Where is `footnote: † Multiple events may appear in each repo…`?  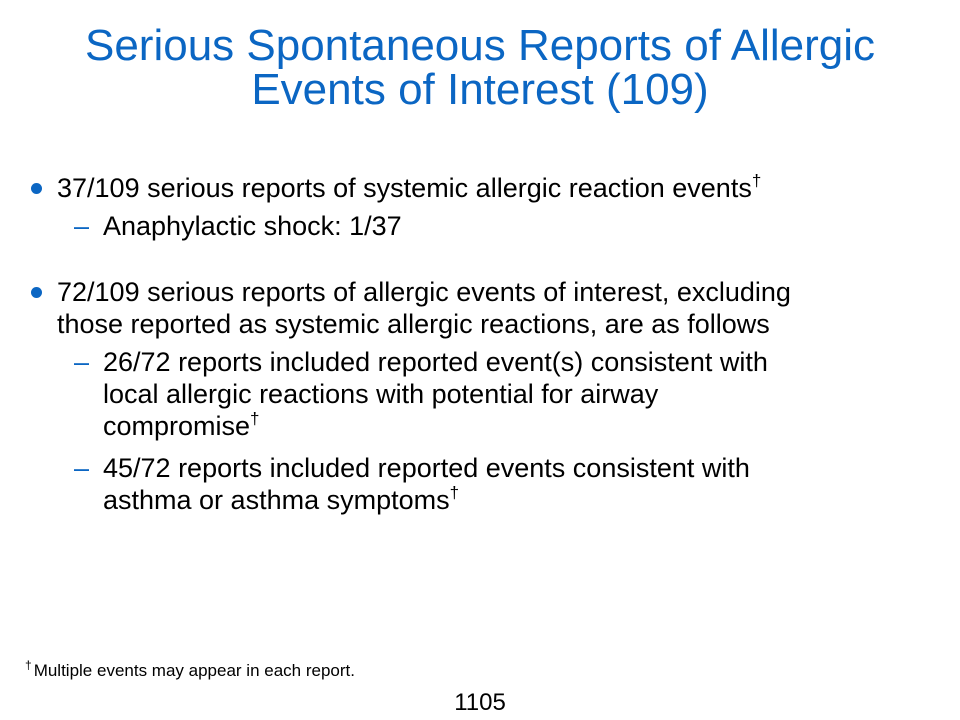
footnote: † Multiple events may appear in each repo… is located at coordinates (190, 669).